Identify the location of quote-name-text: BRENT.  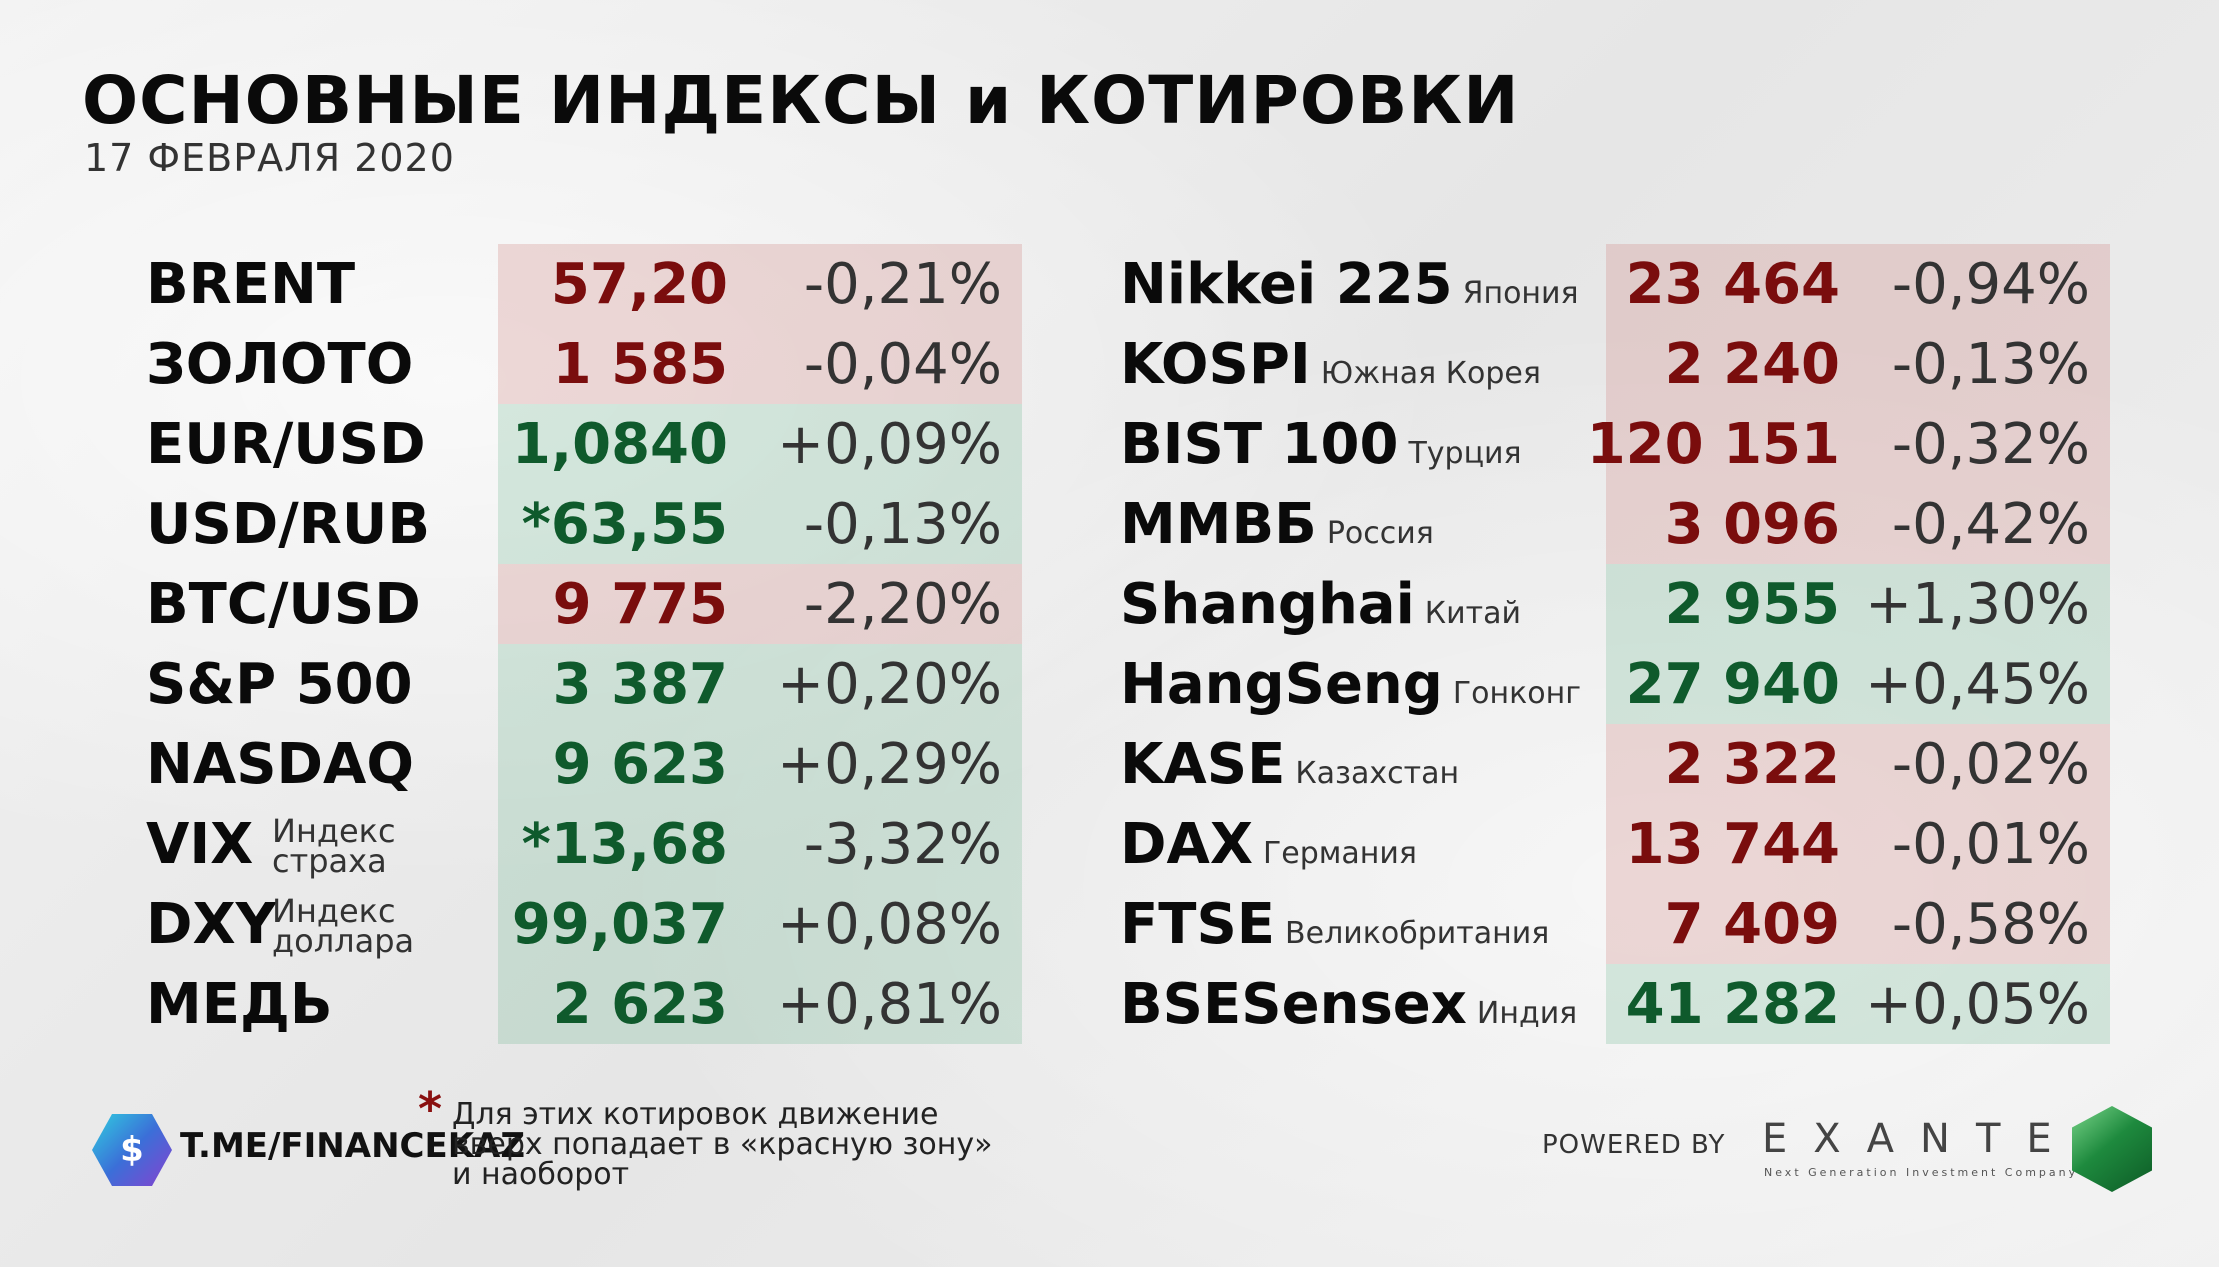
(251, 284).